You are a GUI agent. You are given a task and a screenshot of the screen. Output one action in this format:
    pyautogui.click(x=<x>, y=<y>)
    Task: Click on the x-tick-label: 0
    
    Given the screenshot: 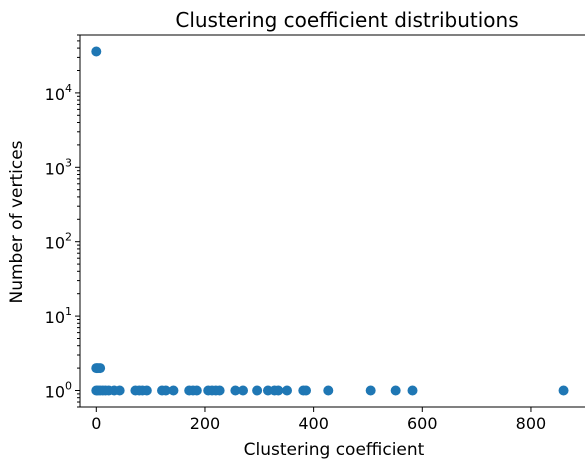 What is the action you would take?
    pyautogui.click(x=96, y=423)
    